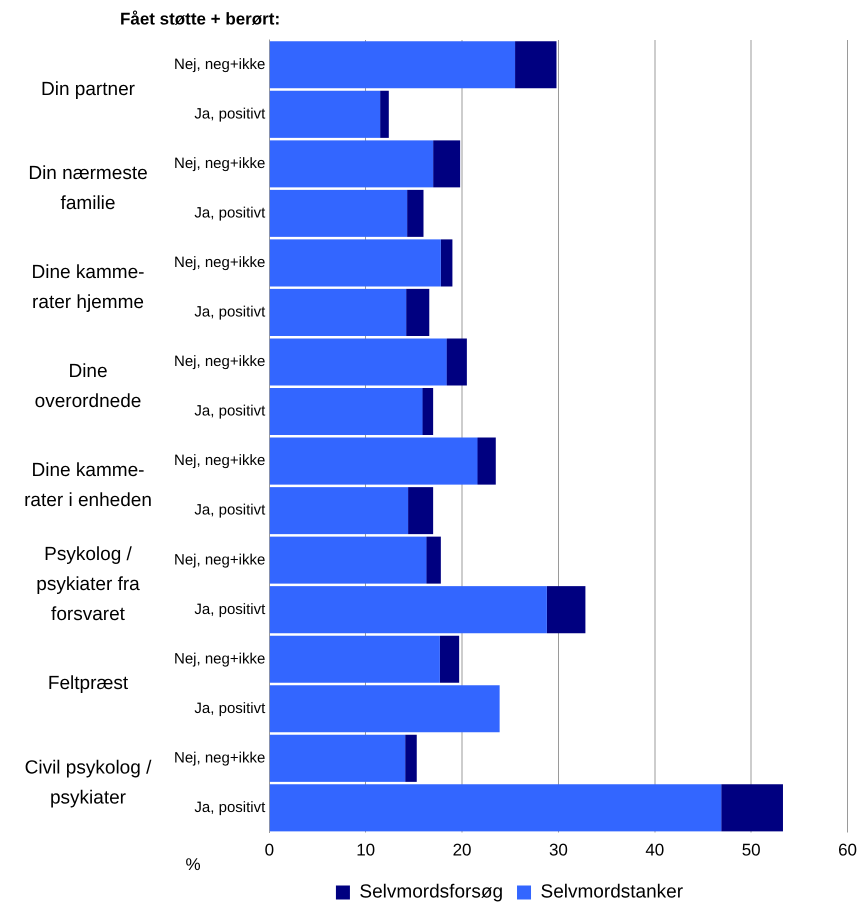 This screenshot has height=912, width=865. Describe the element at coordinates (269, 850) in the screenshot. I see `x-tick-label: 0` at that location.